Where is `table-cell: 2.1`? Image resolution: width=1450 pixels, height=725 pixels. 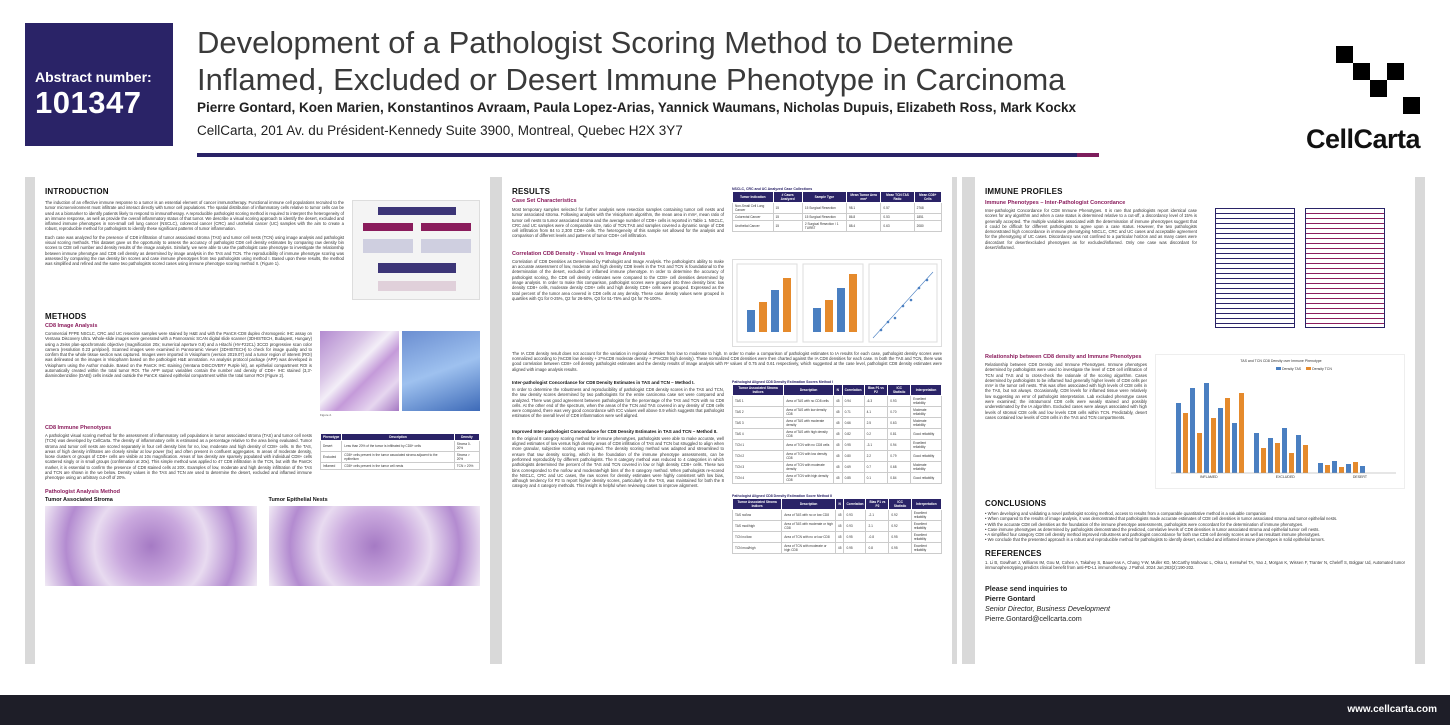
table-cell: 2.1 is located at coordinates (877, 525).